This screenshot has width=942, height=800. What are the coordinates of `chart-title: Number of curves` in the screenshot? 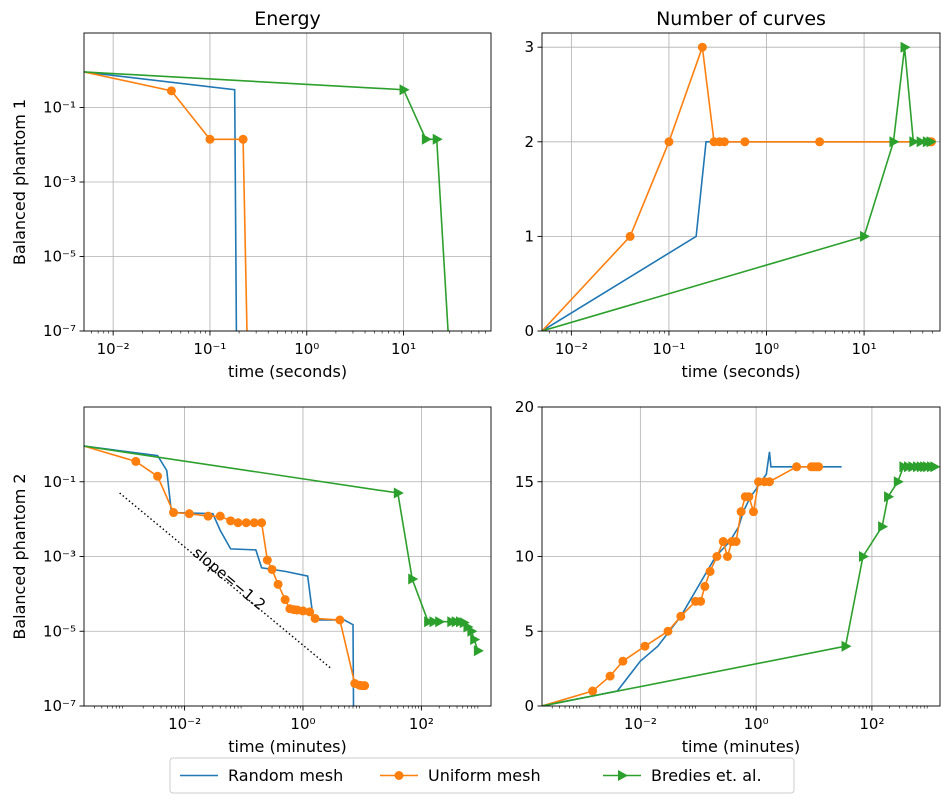 It's located at (741, 19).